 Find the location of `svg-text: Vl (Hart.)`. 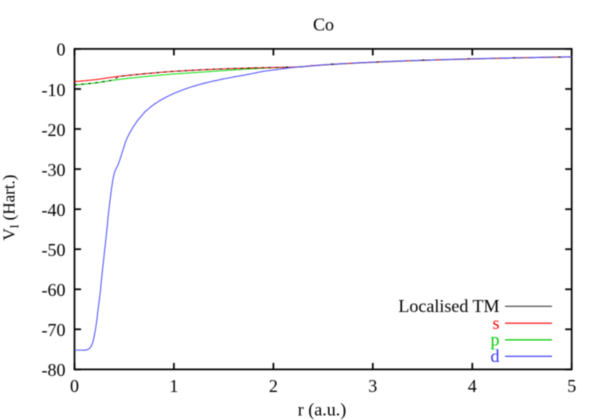

svg-text: Vl (Hart.) is located at coordinates (11, 208).